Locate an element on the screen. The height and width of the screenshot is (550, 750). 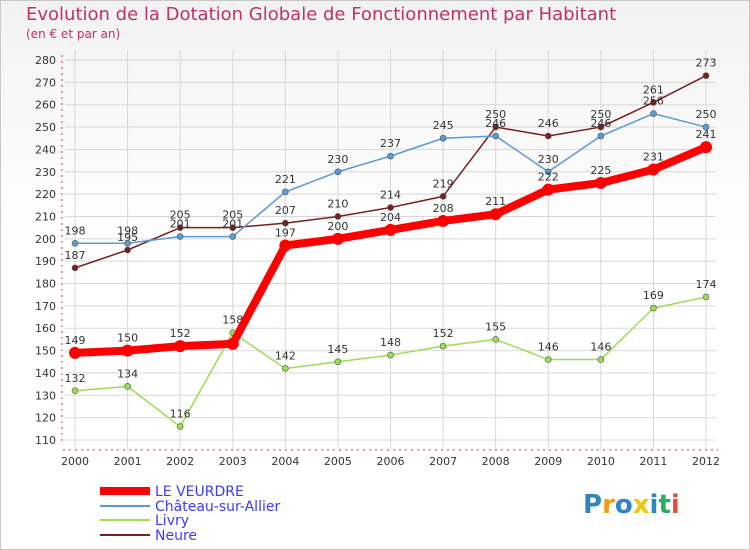
data-label: 214 is located at coordinates (390, 195).